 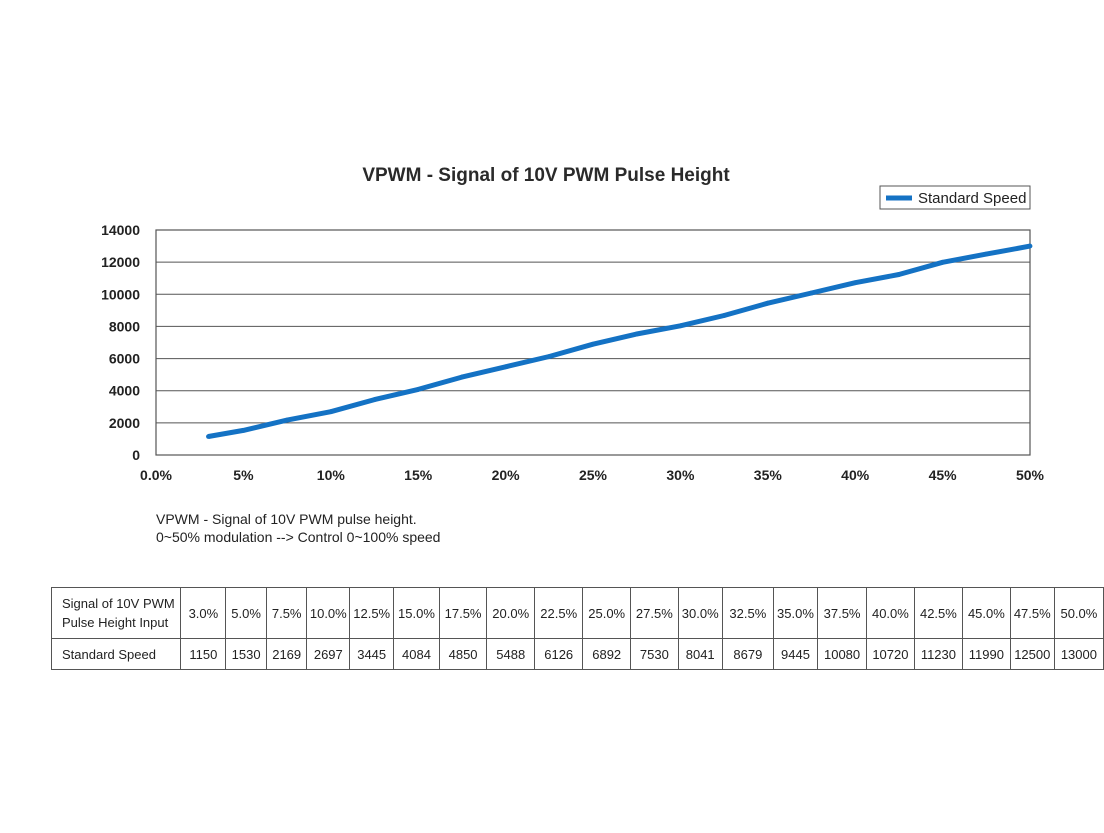 I want to click on table-cell-speed: 13000, so click(x=1078, y=654).